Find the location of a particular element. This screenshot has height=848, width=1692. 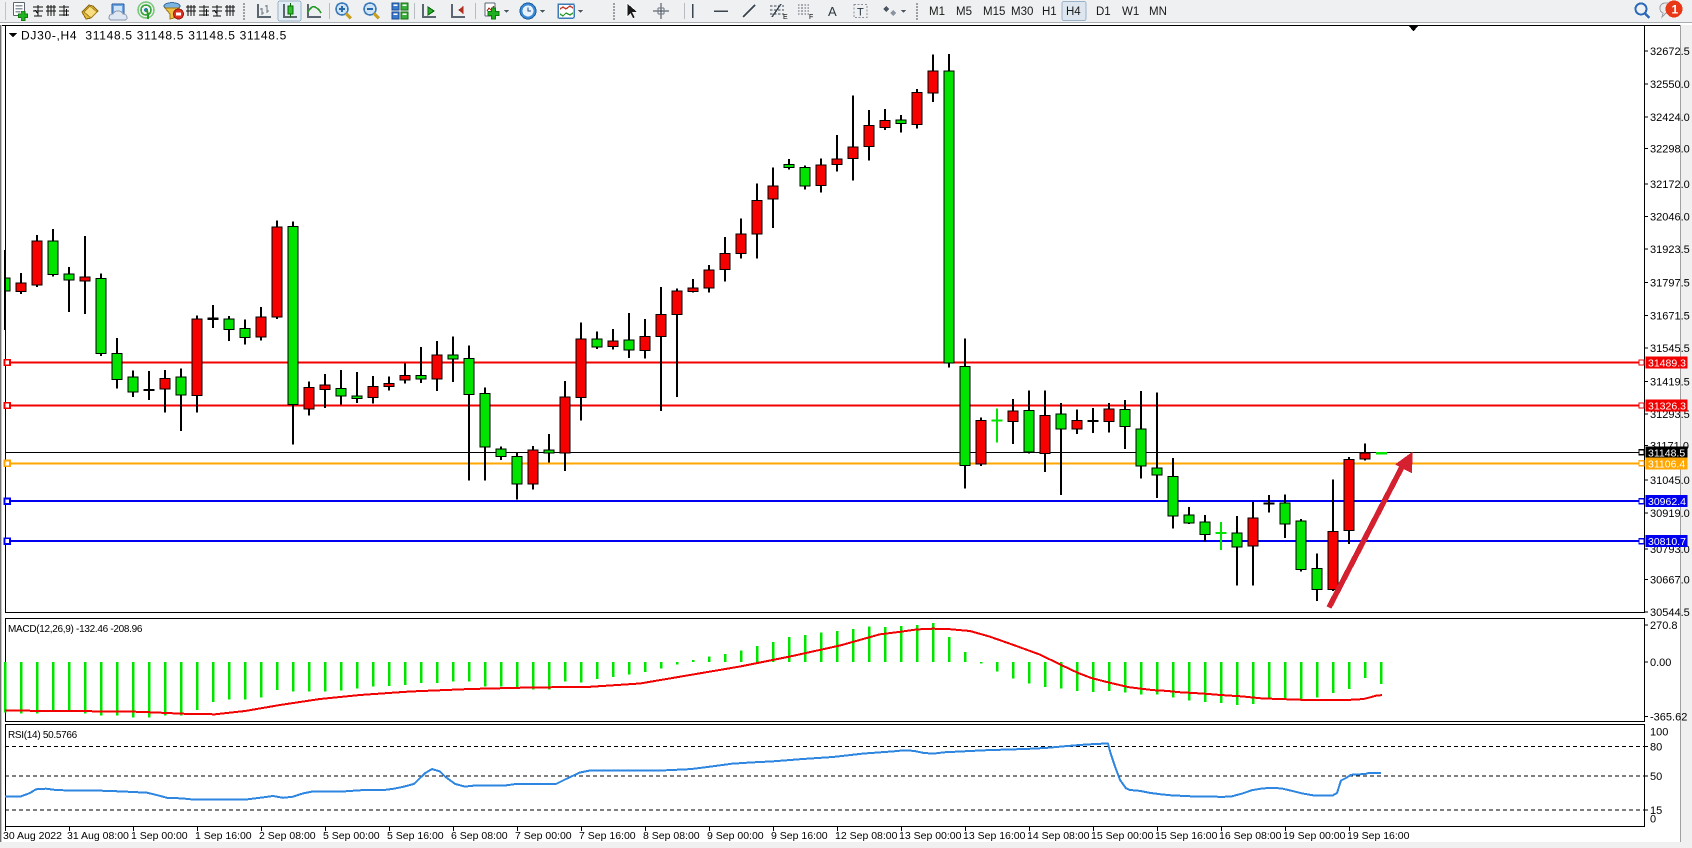

svg-text: 1 Sep 00:00 is located at coordinates (159, 836).